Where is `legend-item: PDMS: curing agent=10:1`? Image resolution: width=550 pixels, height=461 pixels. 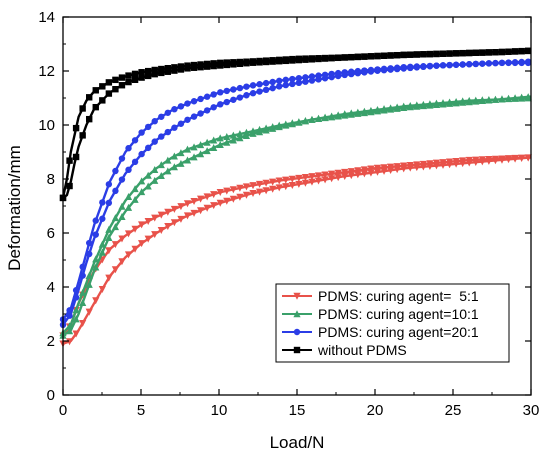 legend-item: PDMS: curing agent=10:1 is located at coordinates (380, 314).